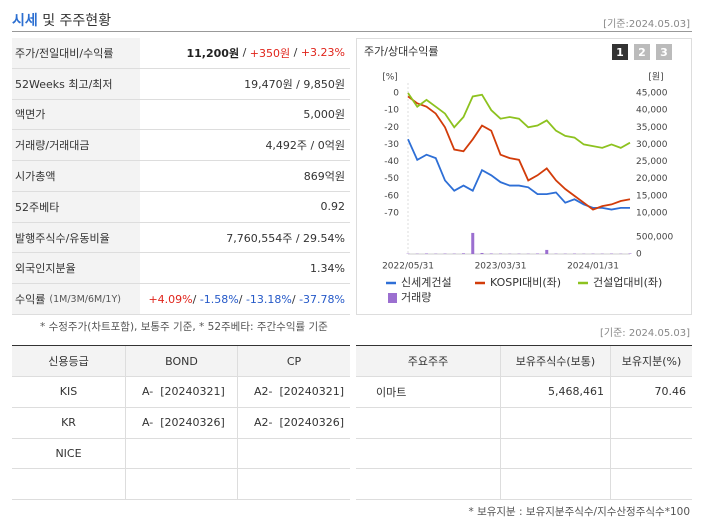  Describe the element at coordinates (293, 361) in the screenshot. I see `header-cell: CP` at that location.